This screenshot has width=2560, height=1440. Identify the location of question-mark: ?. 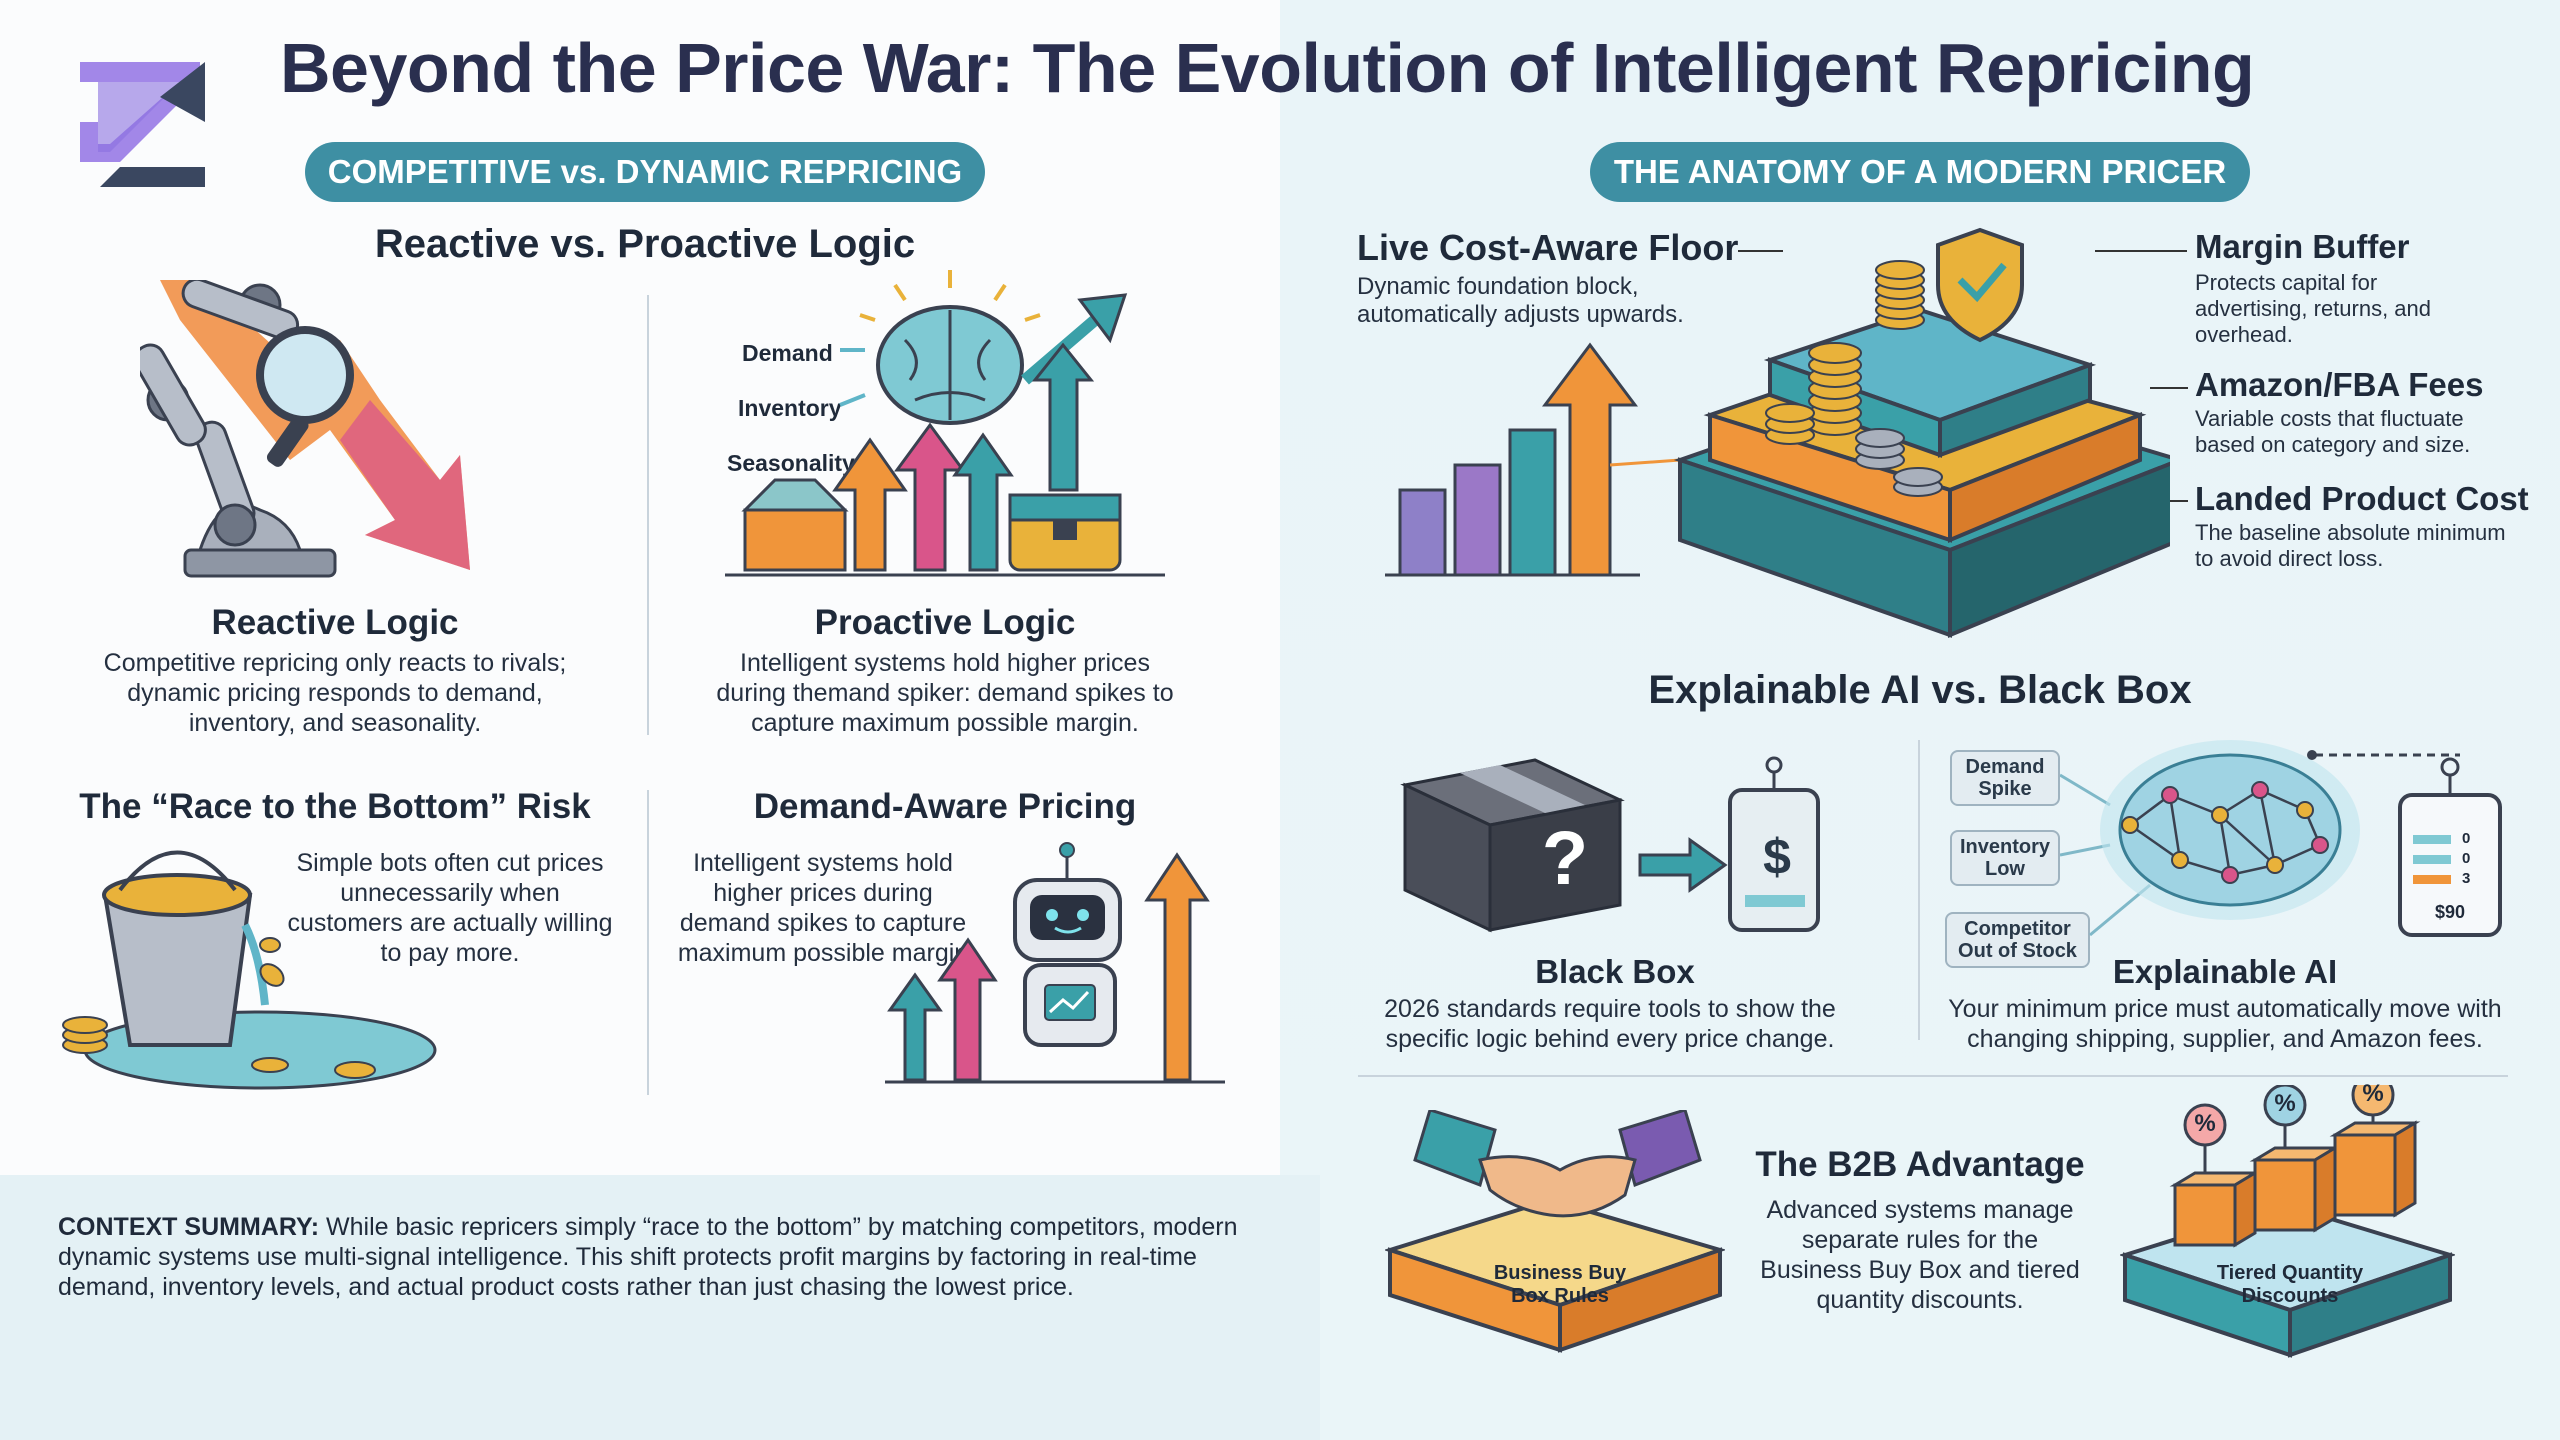
(1565, 858).